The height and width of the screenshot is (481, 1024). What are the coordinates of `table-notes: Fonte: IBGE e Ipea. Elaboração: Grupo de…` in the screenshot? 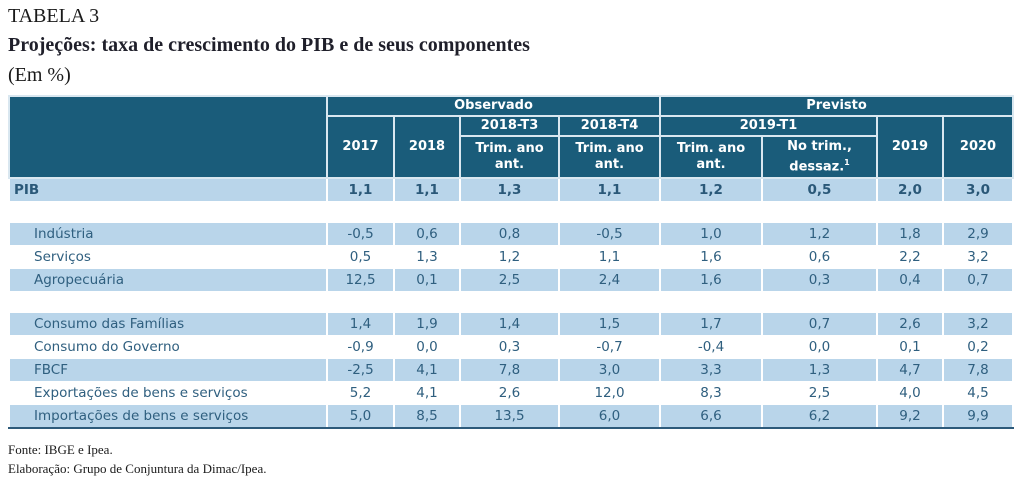 It's located at (137, 459).